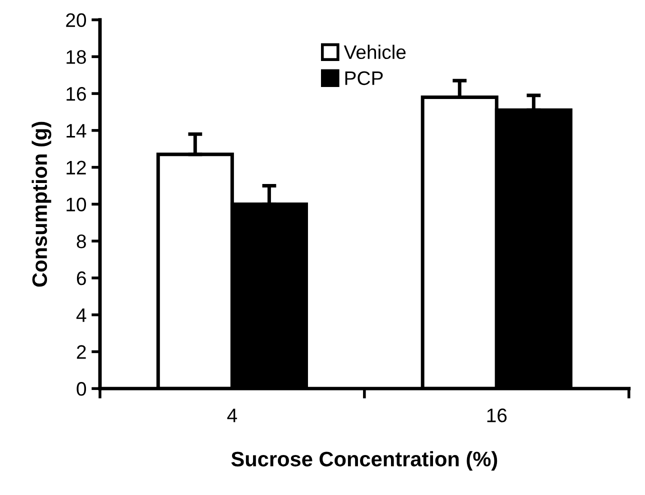 The width and height of the screenshot is (645, 495). What do you see at coordinates (76, 131) in the screenshot?
I see `y-tick-label: 14` at bounding box center [76, 131].